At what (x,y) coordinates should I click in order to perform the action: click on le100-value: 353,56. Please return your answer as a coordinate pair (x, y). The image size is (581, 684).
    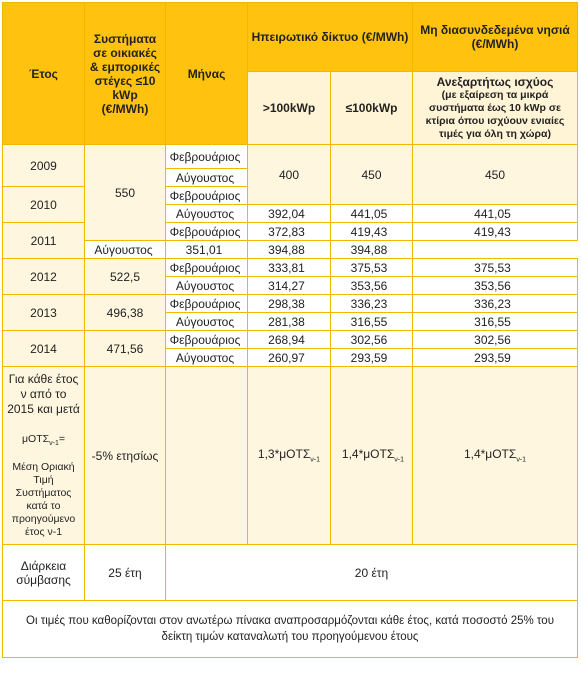
    Looking at the image, I should click on (371, 285).